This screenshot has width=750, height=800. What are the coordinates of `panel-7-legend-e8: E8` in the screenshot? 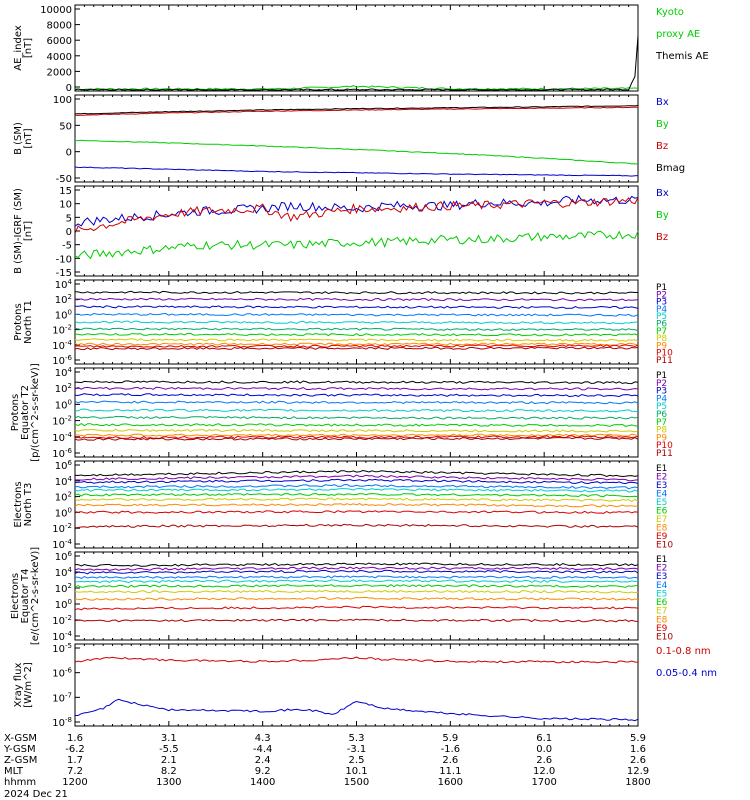 It's located at (662, 620).